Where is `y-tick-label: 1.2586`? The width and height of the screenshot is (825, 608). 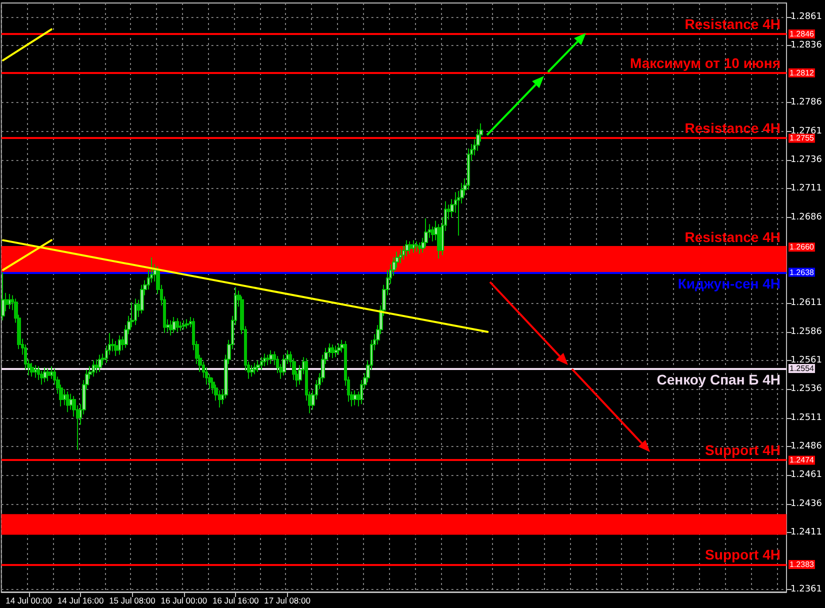
y-tick-label: 1.2586 is located at coordinates (806, 331).